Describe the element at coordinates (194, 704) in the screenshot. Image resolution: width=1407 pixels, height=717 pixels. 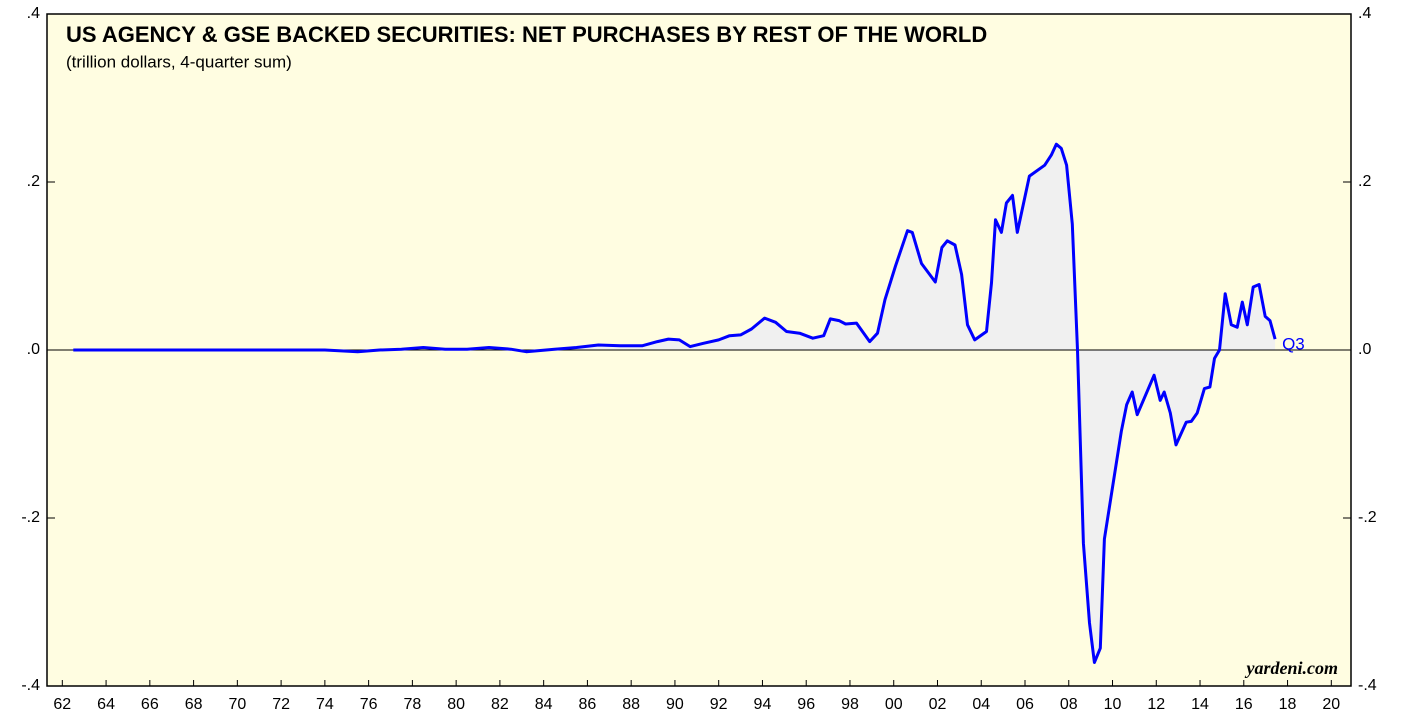
I see `x-tick-label: 68` at that location.